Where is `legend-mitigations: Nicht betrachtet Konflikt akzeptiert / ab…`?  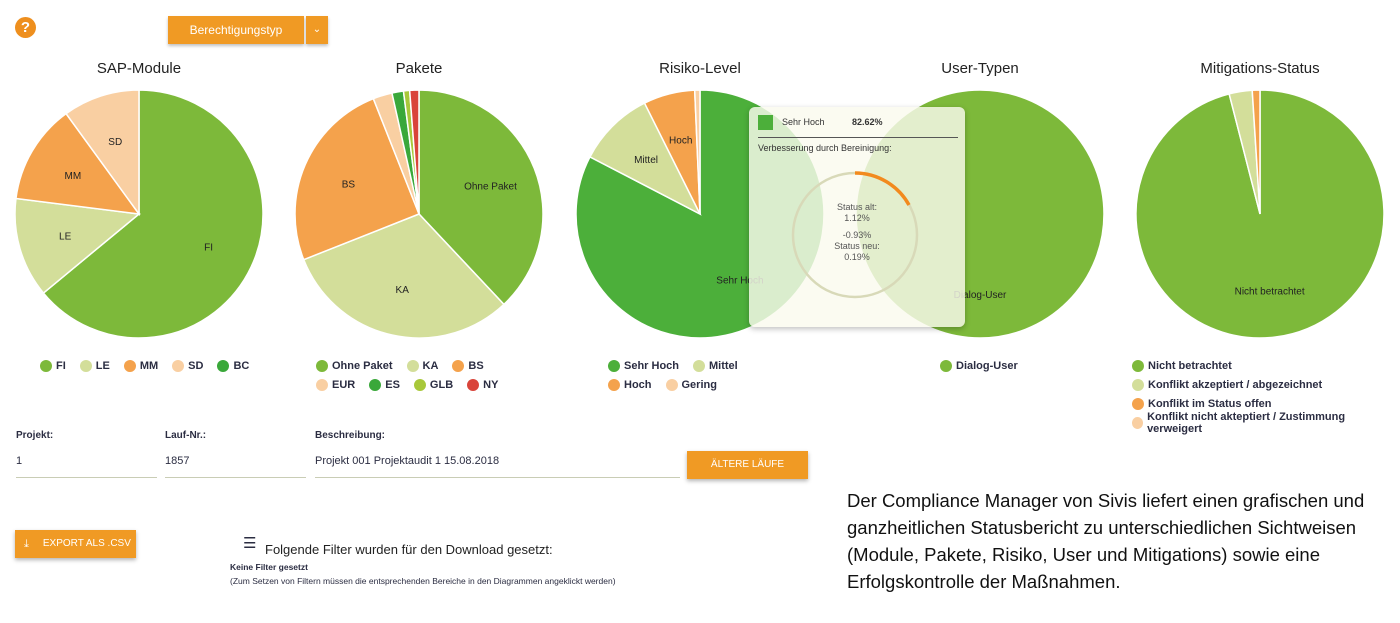
legend-mitigations: Nicht betrachtet Konflikt akzeptiert / ab… is located at coordinates (1264, 395).